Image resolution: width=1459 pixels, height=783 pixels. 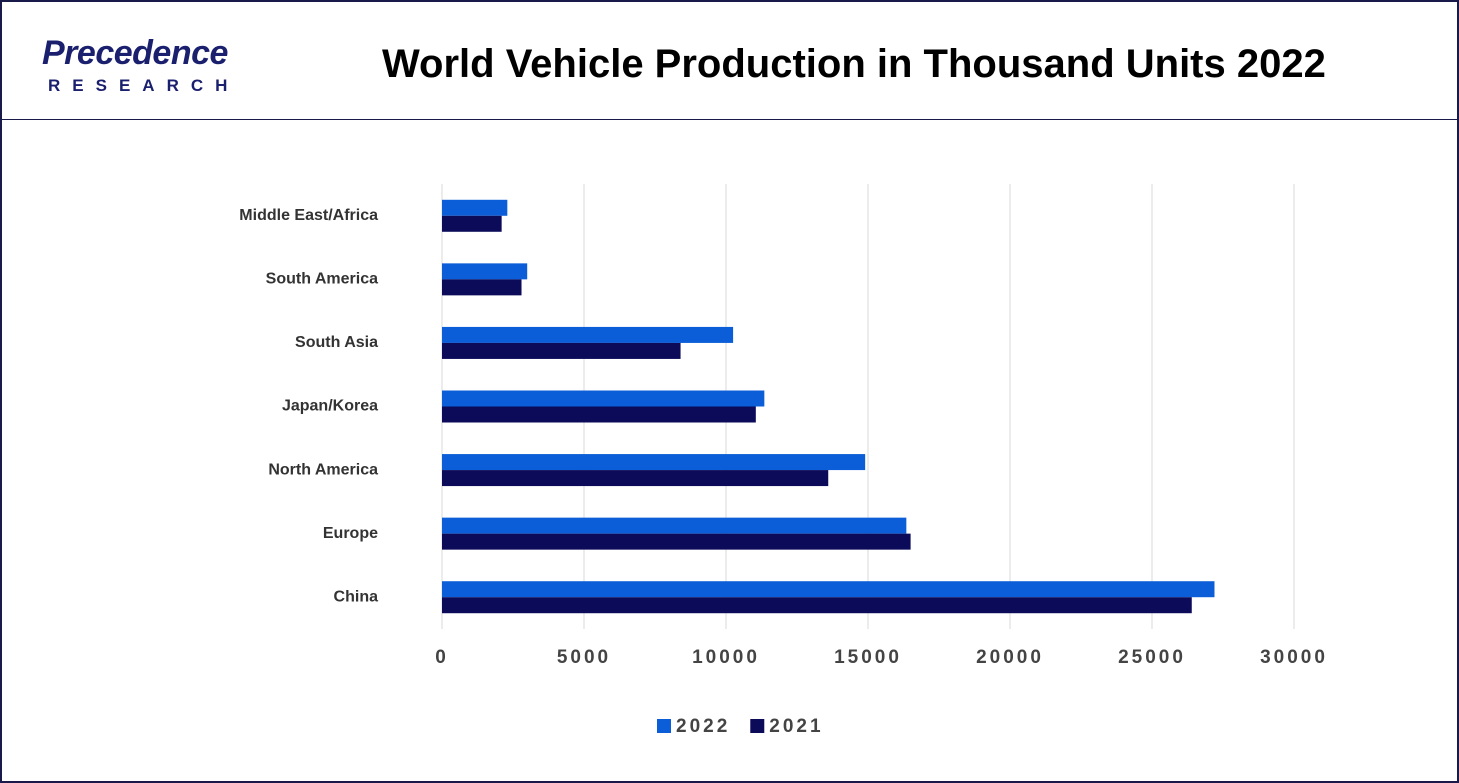 I want to click on logo: Precedence, so click(x=135, y=53).